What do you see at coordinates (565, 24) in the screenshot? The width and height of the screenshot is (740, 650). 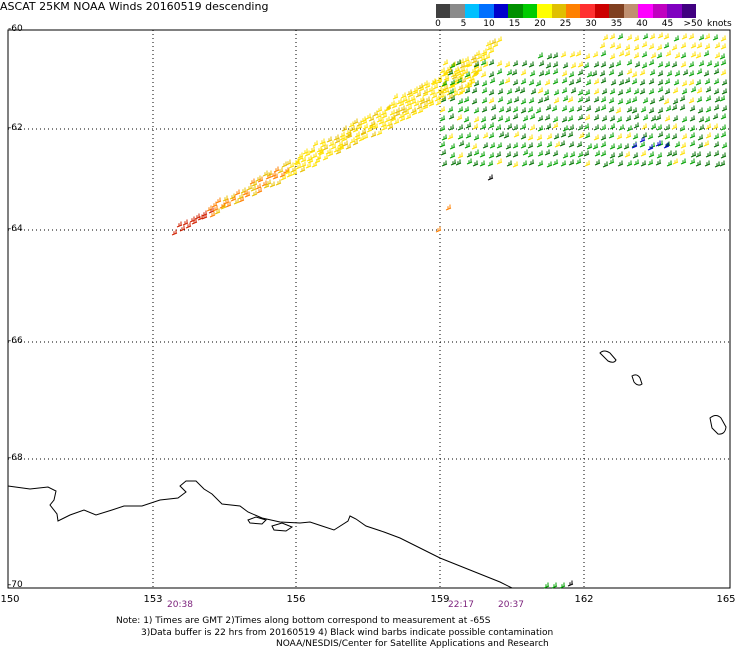 I see `colorbar-tick-label: 25` at bounding box center [565, 24].